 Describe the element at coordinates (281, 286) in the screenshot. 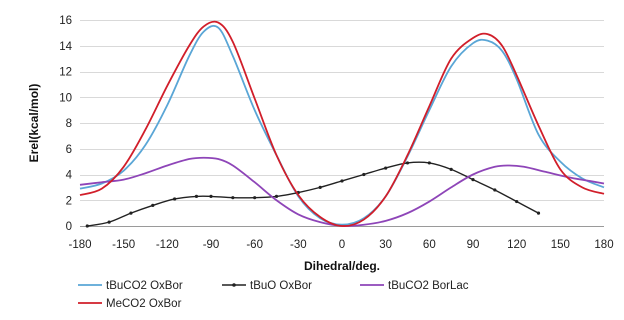

I see `legend-label: tBuO OxBor` at that location.